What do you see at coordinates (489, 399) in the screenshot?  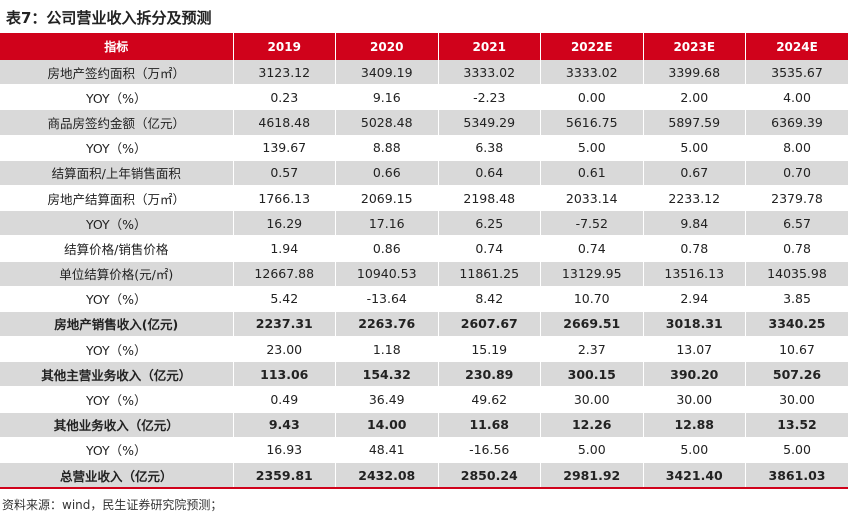 I see `table-cell: 49.62` at bounding box center [489, 399].